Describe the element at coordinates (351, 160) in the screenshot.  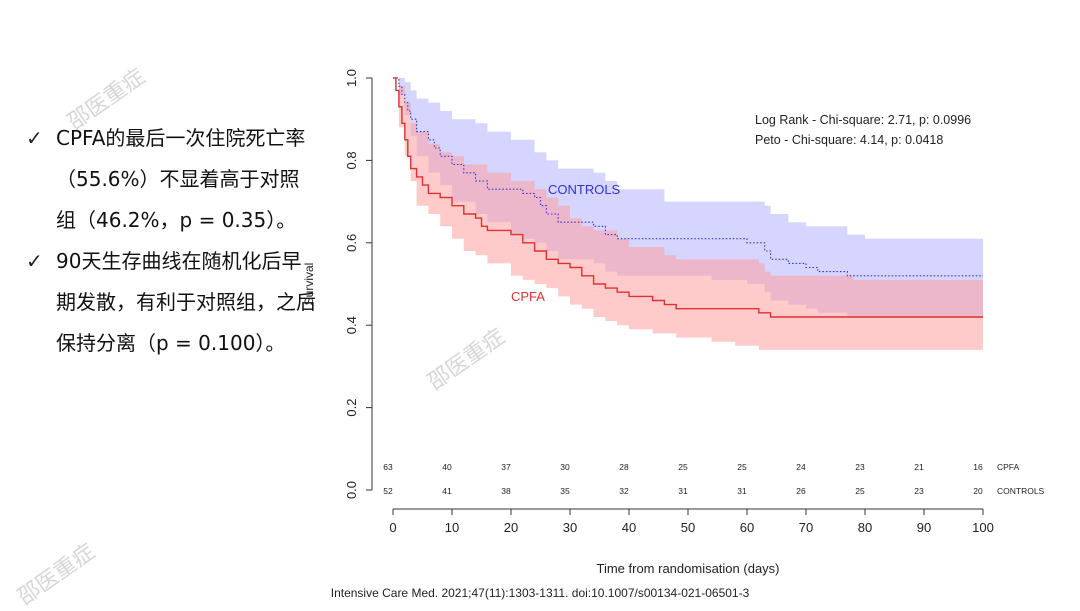
I see `y-tick-label: 0.8` at that location.